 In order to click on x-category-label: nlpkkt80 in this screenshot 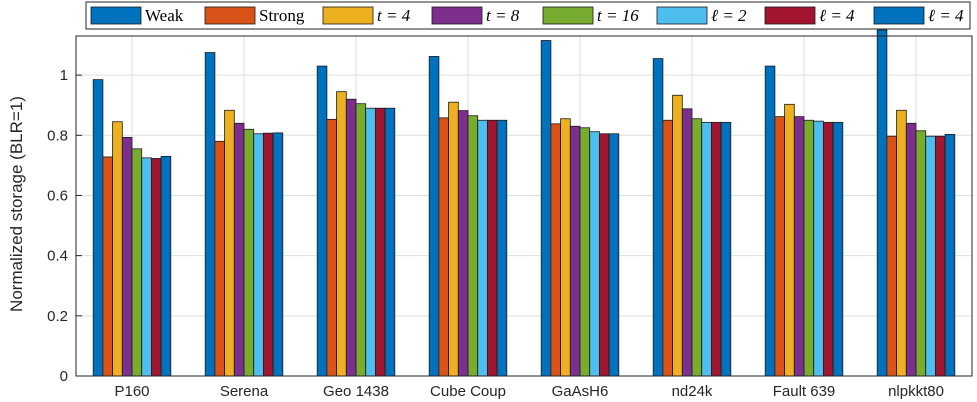, I will do `click(916, 391)`.